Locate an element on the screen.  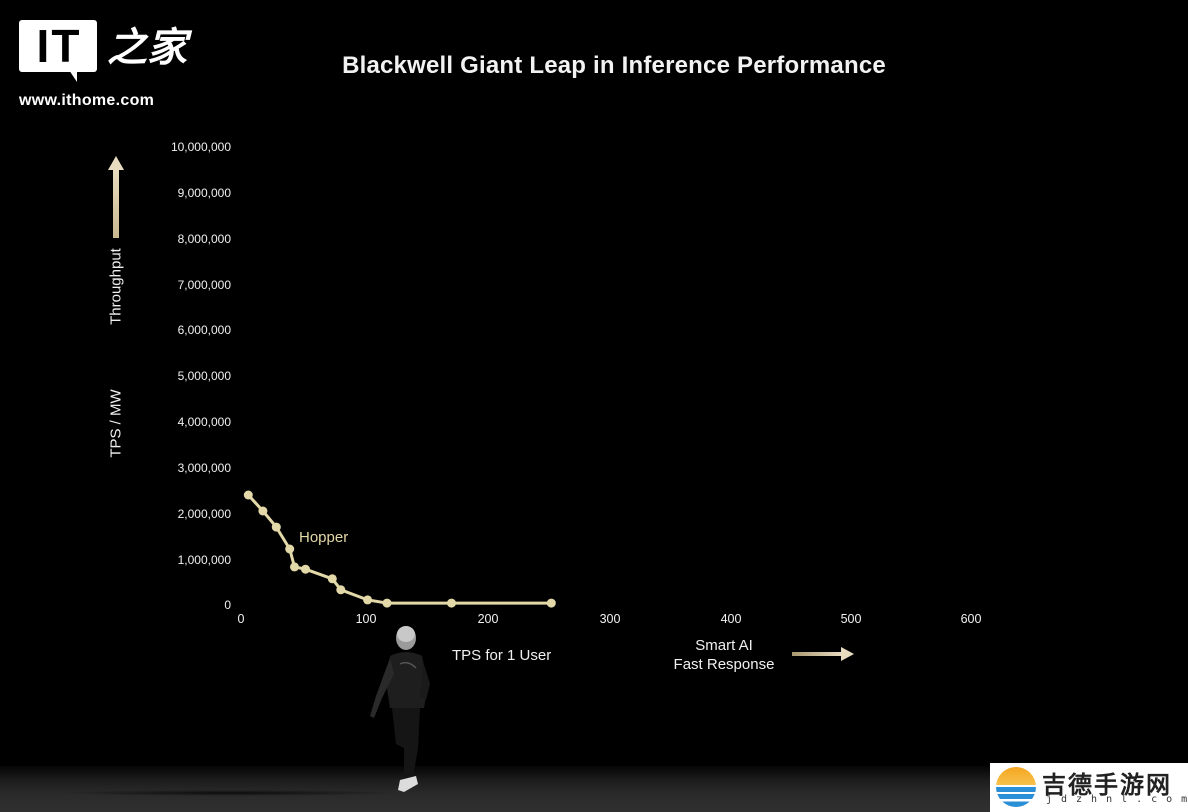
presenter-figure is located at coordinates (400, 709).